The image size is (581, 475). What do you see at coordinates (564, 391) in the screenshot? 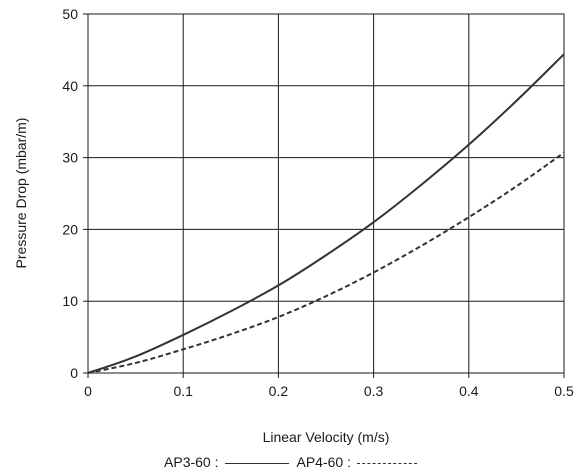
I see `x-tick-label: 0.5` at bounding box center [564, 391].